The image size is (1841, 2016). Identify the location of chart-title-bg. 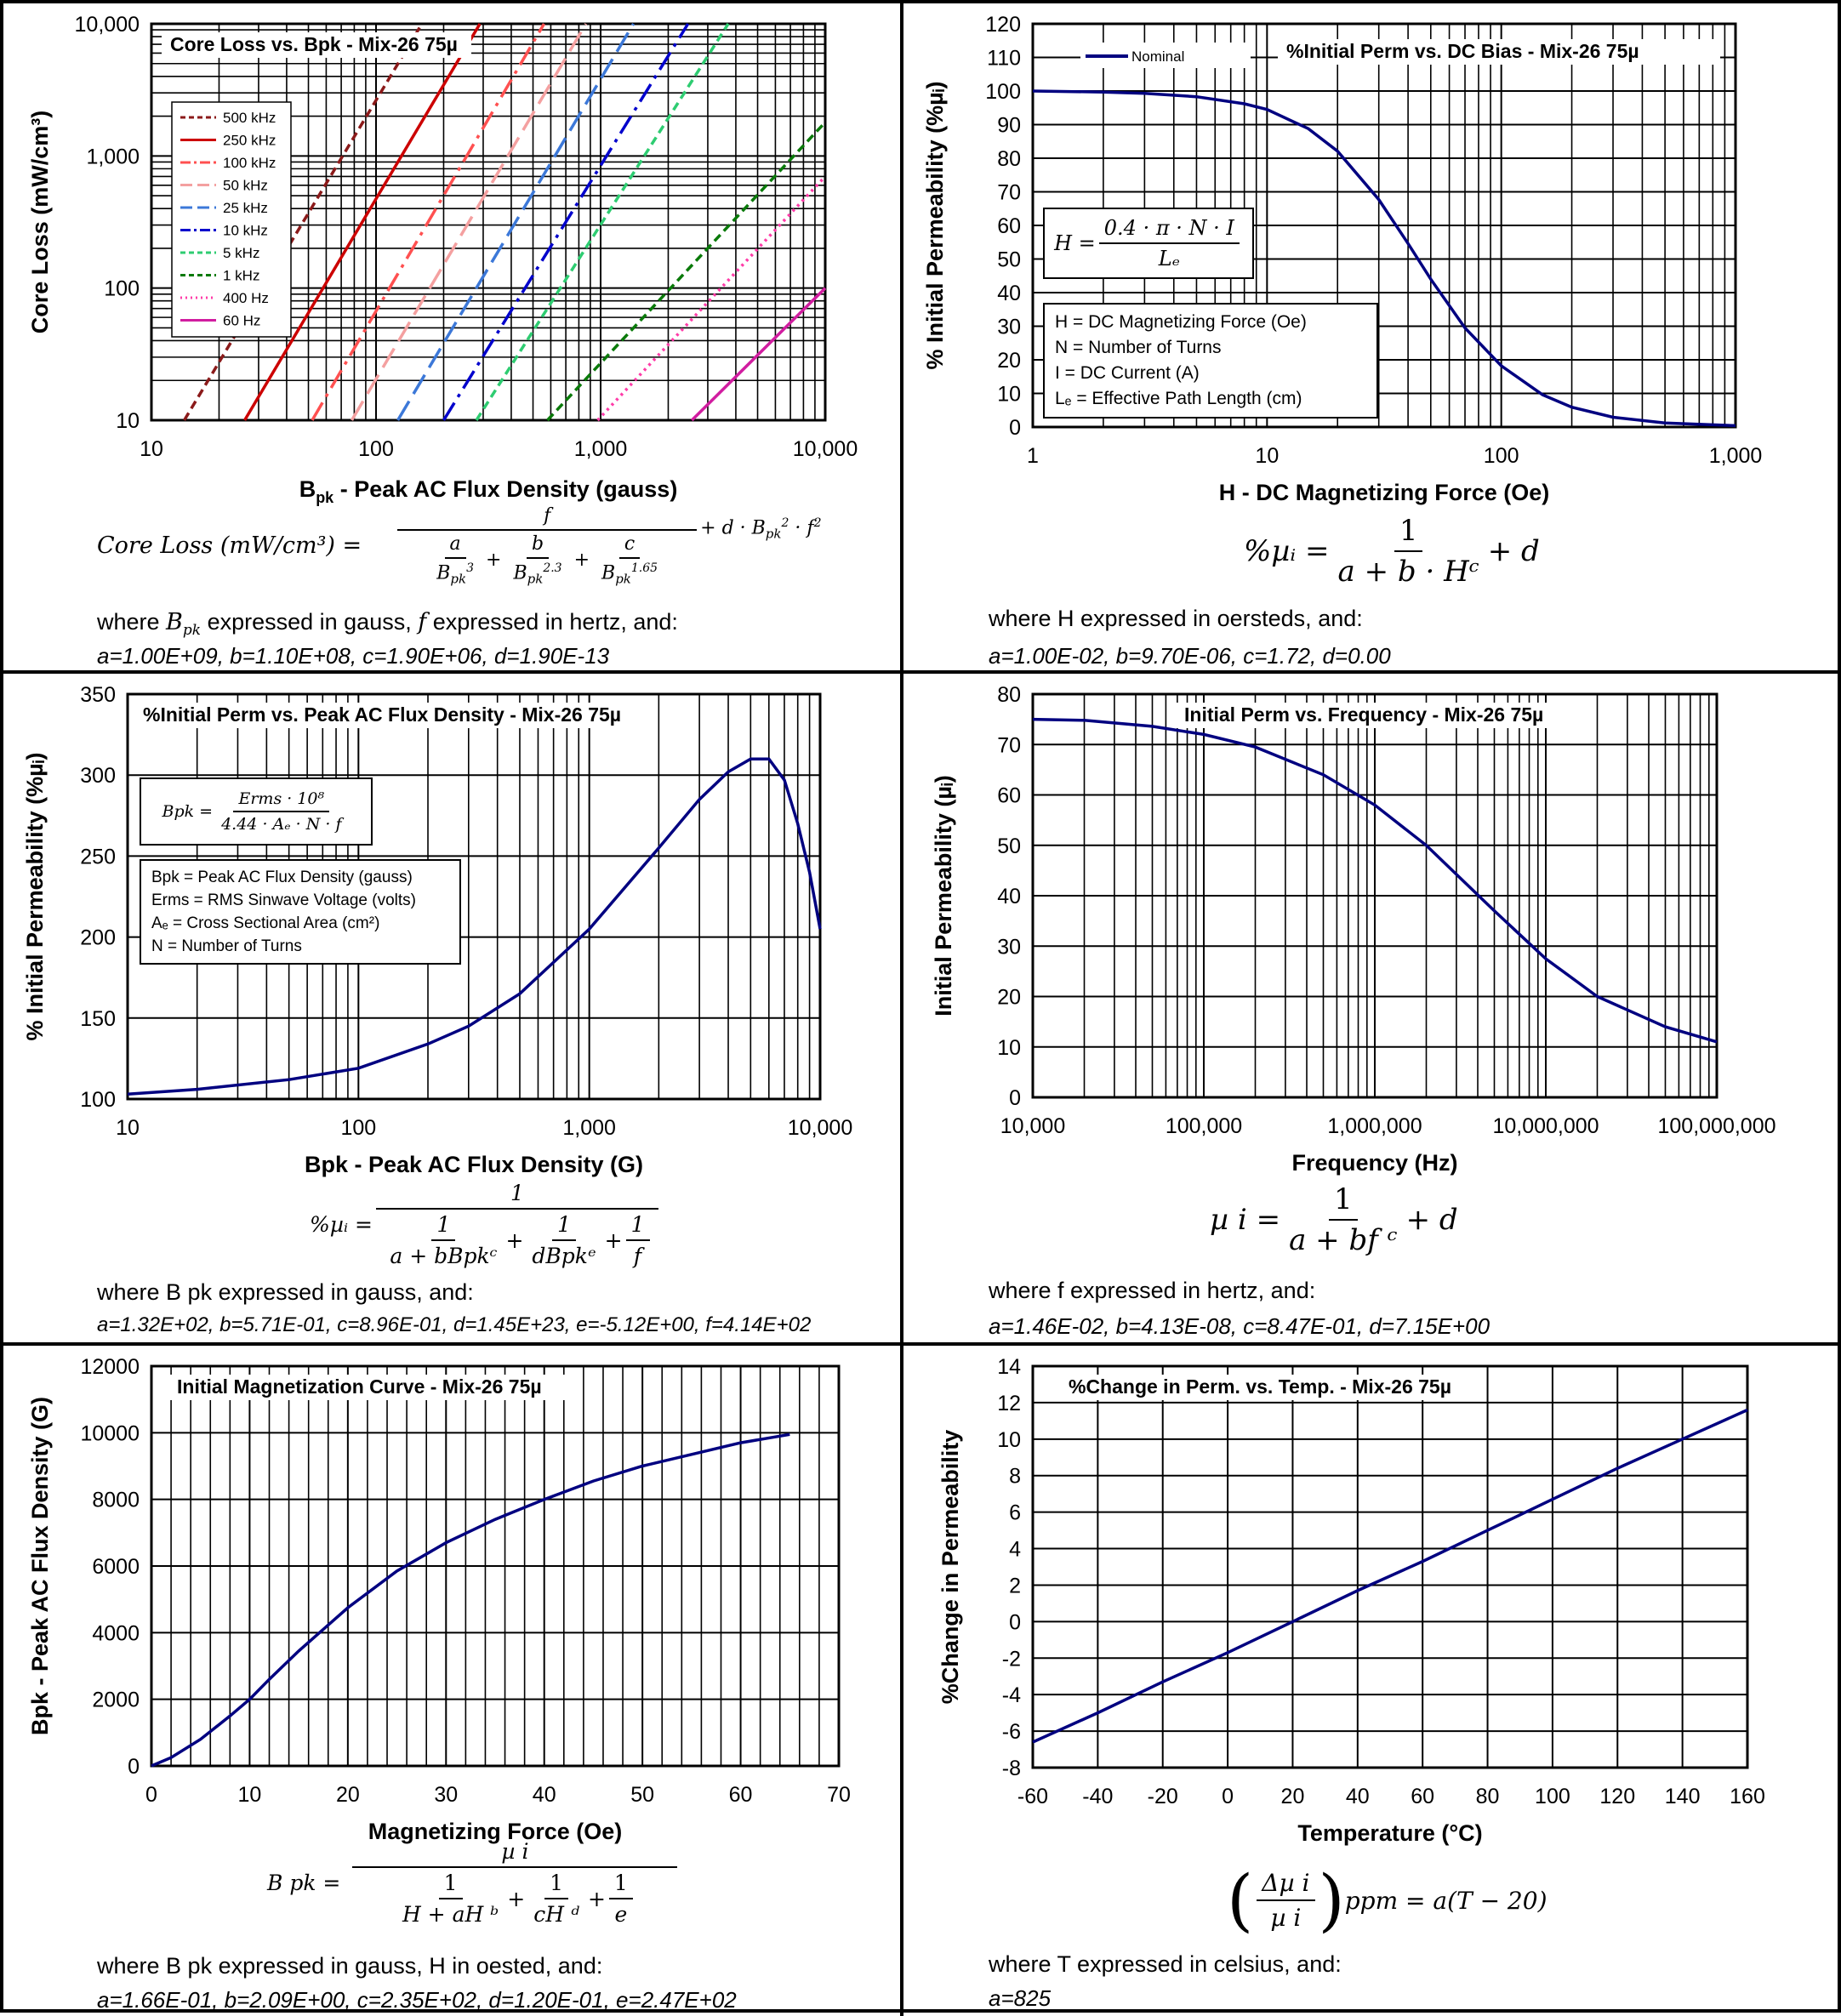
(387, 715).